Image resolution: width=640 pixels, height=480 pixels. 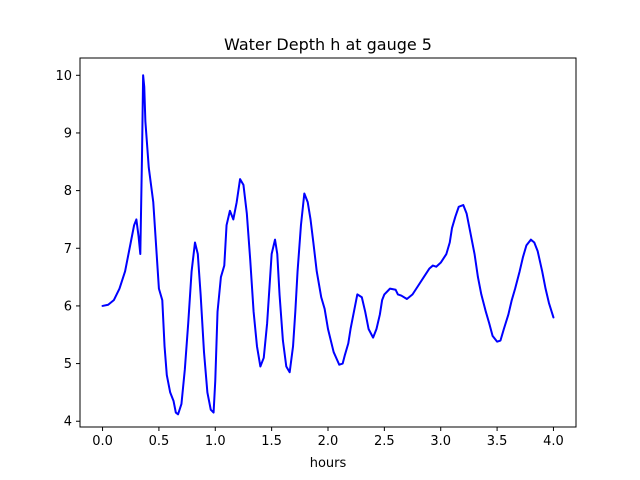 What do you see at coordinates (159, 441) in the screenshot?
I see `x-tick-label: 0.5` at bounding box center [159, 441].